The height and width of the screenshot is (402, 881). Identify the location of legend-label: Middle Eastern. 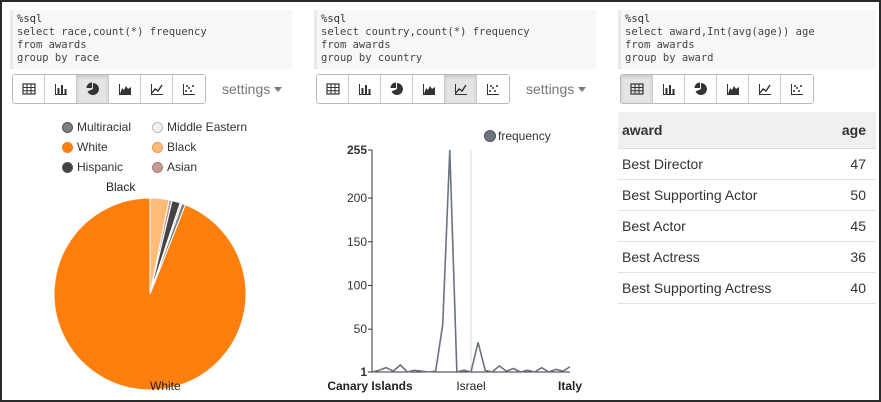
(207, 127).